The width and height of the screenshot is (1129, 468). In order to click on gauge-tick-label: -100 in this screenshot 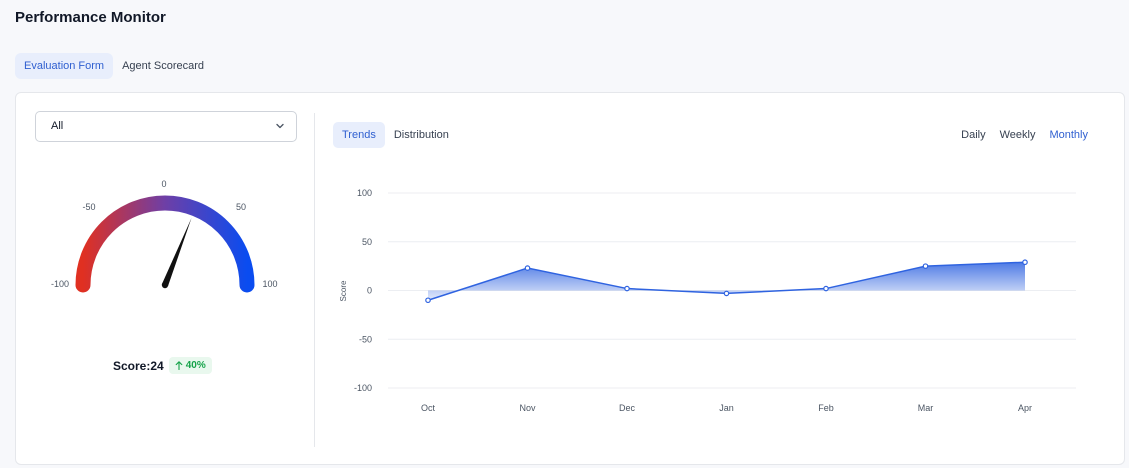, I will do `click(60, 284)`.